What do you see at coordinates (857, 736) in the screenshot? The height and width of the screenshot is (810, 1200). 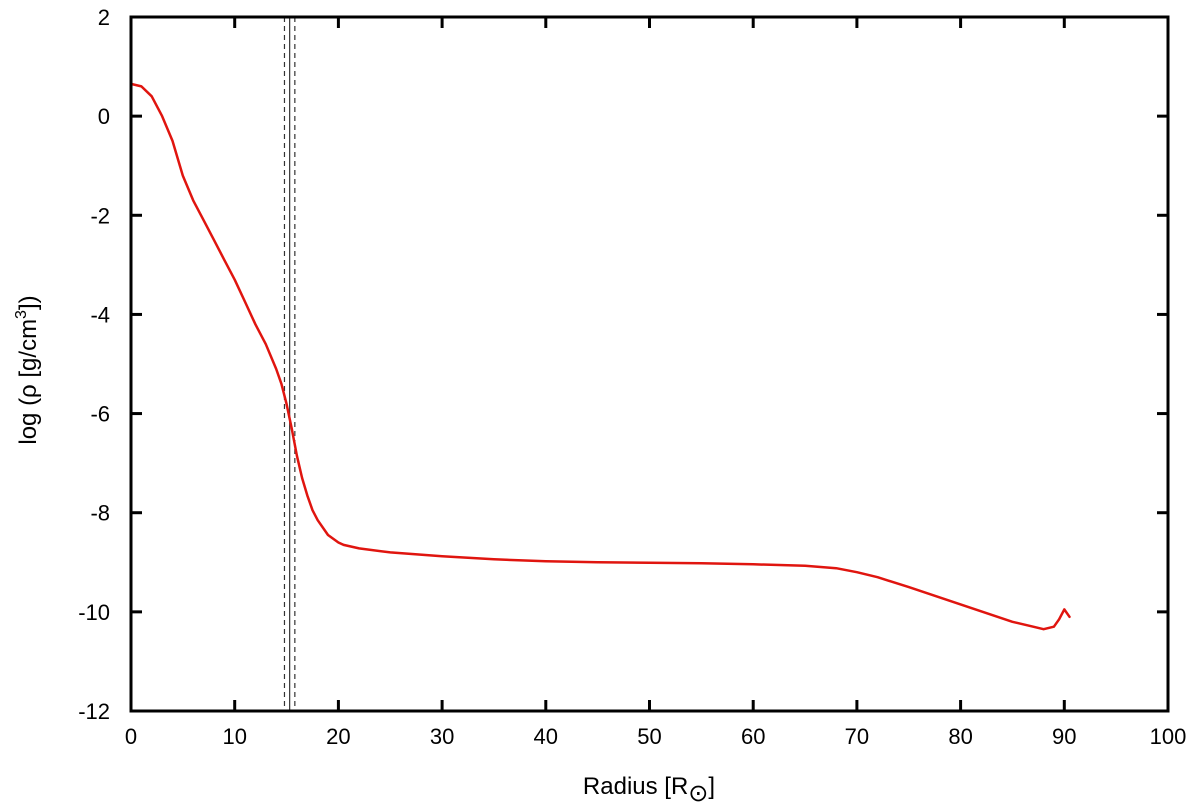 I see `x-tick-label: 70` at bounding box center [857, 736].